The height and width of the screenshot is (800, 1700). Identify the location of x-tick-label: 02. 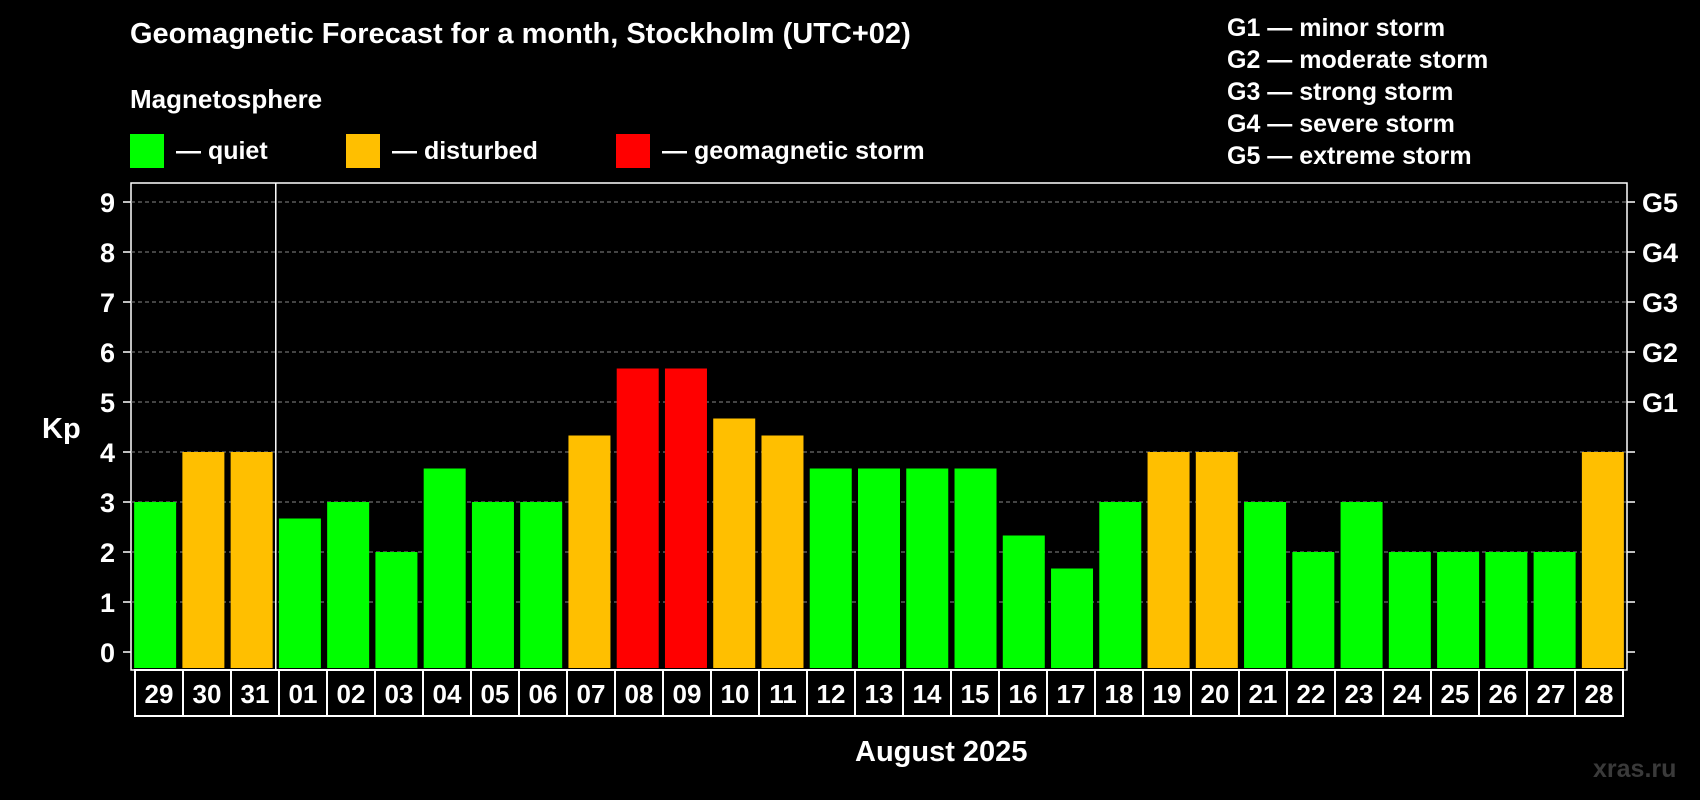
(351, 694).